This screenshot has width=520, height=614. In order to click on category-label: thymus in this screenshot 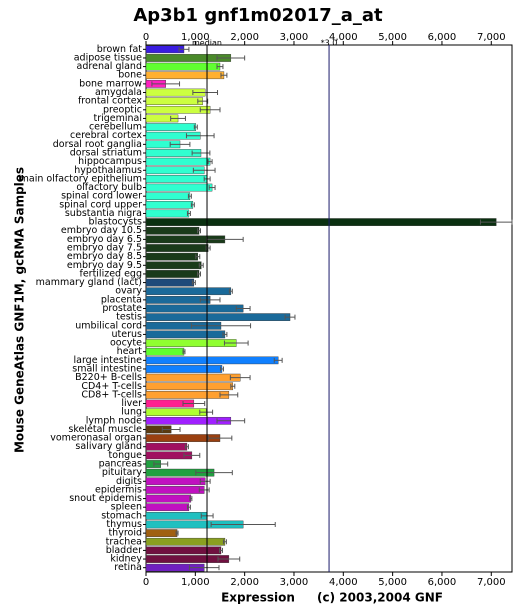, I will do `click(124, 524)`.